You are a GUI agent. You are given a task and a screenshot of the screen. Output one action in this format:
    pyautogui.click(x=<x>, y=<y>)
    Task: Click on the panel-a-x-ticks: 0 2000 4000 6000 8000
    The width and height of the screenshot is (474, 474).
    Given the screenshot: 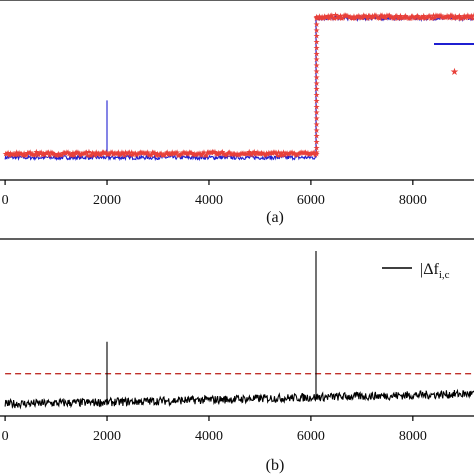 What is the action you would take?
    pyautogui.click(x=214, y=194)
    